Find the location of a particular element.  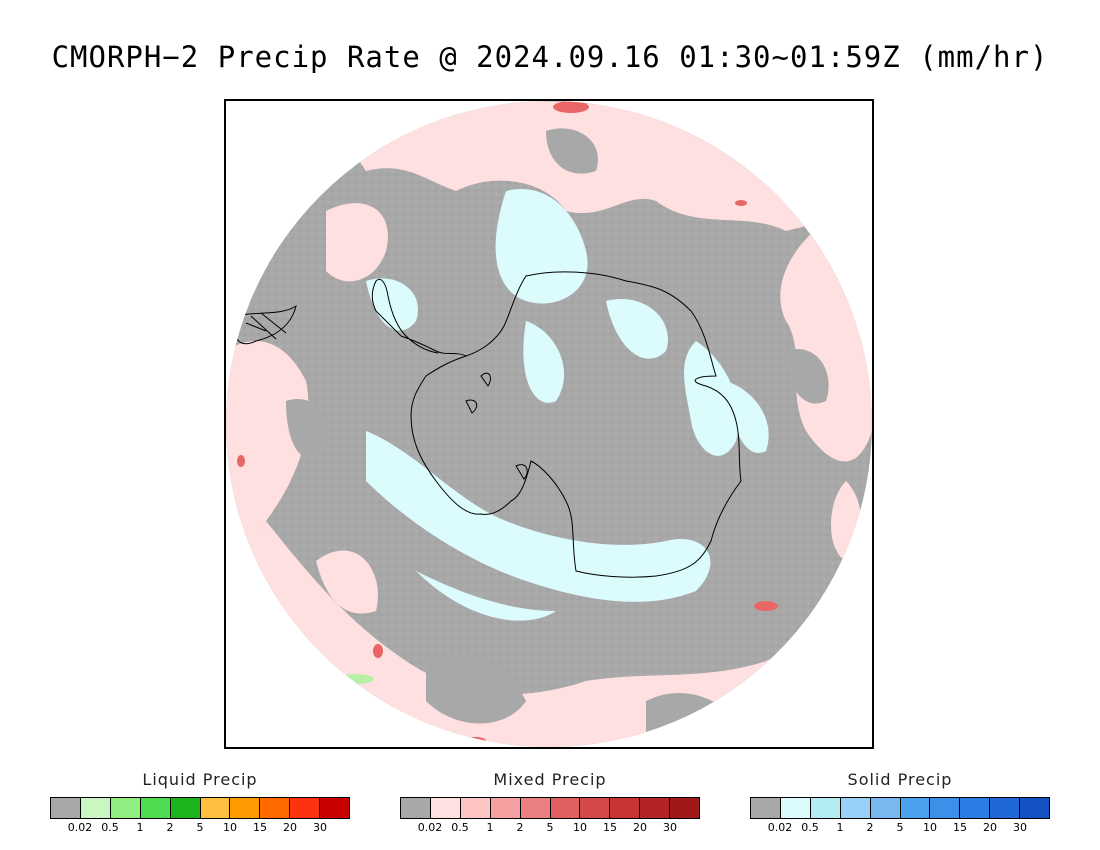

legend-title: Mixed Precip is located at coordinates (550, 779).